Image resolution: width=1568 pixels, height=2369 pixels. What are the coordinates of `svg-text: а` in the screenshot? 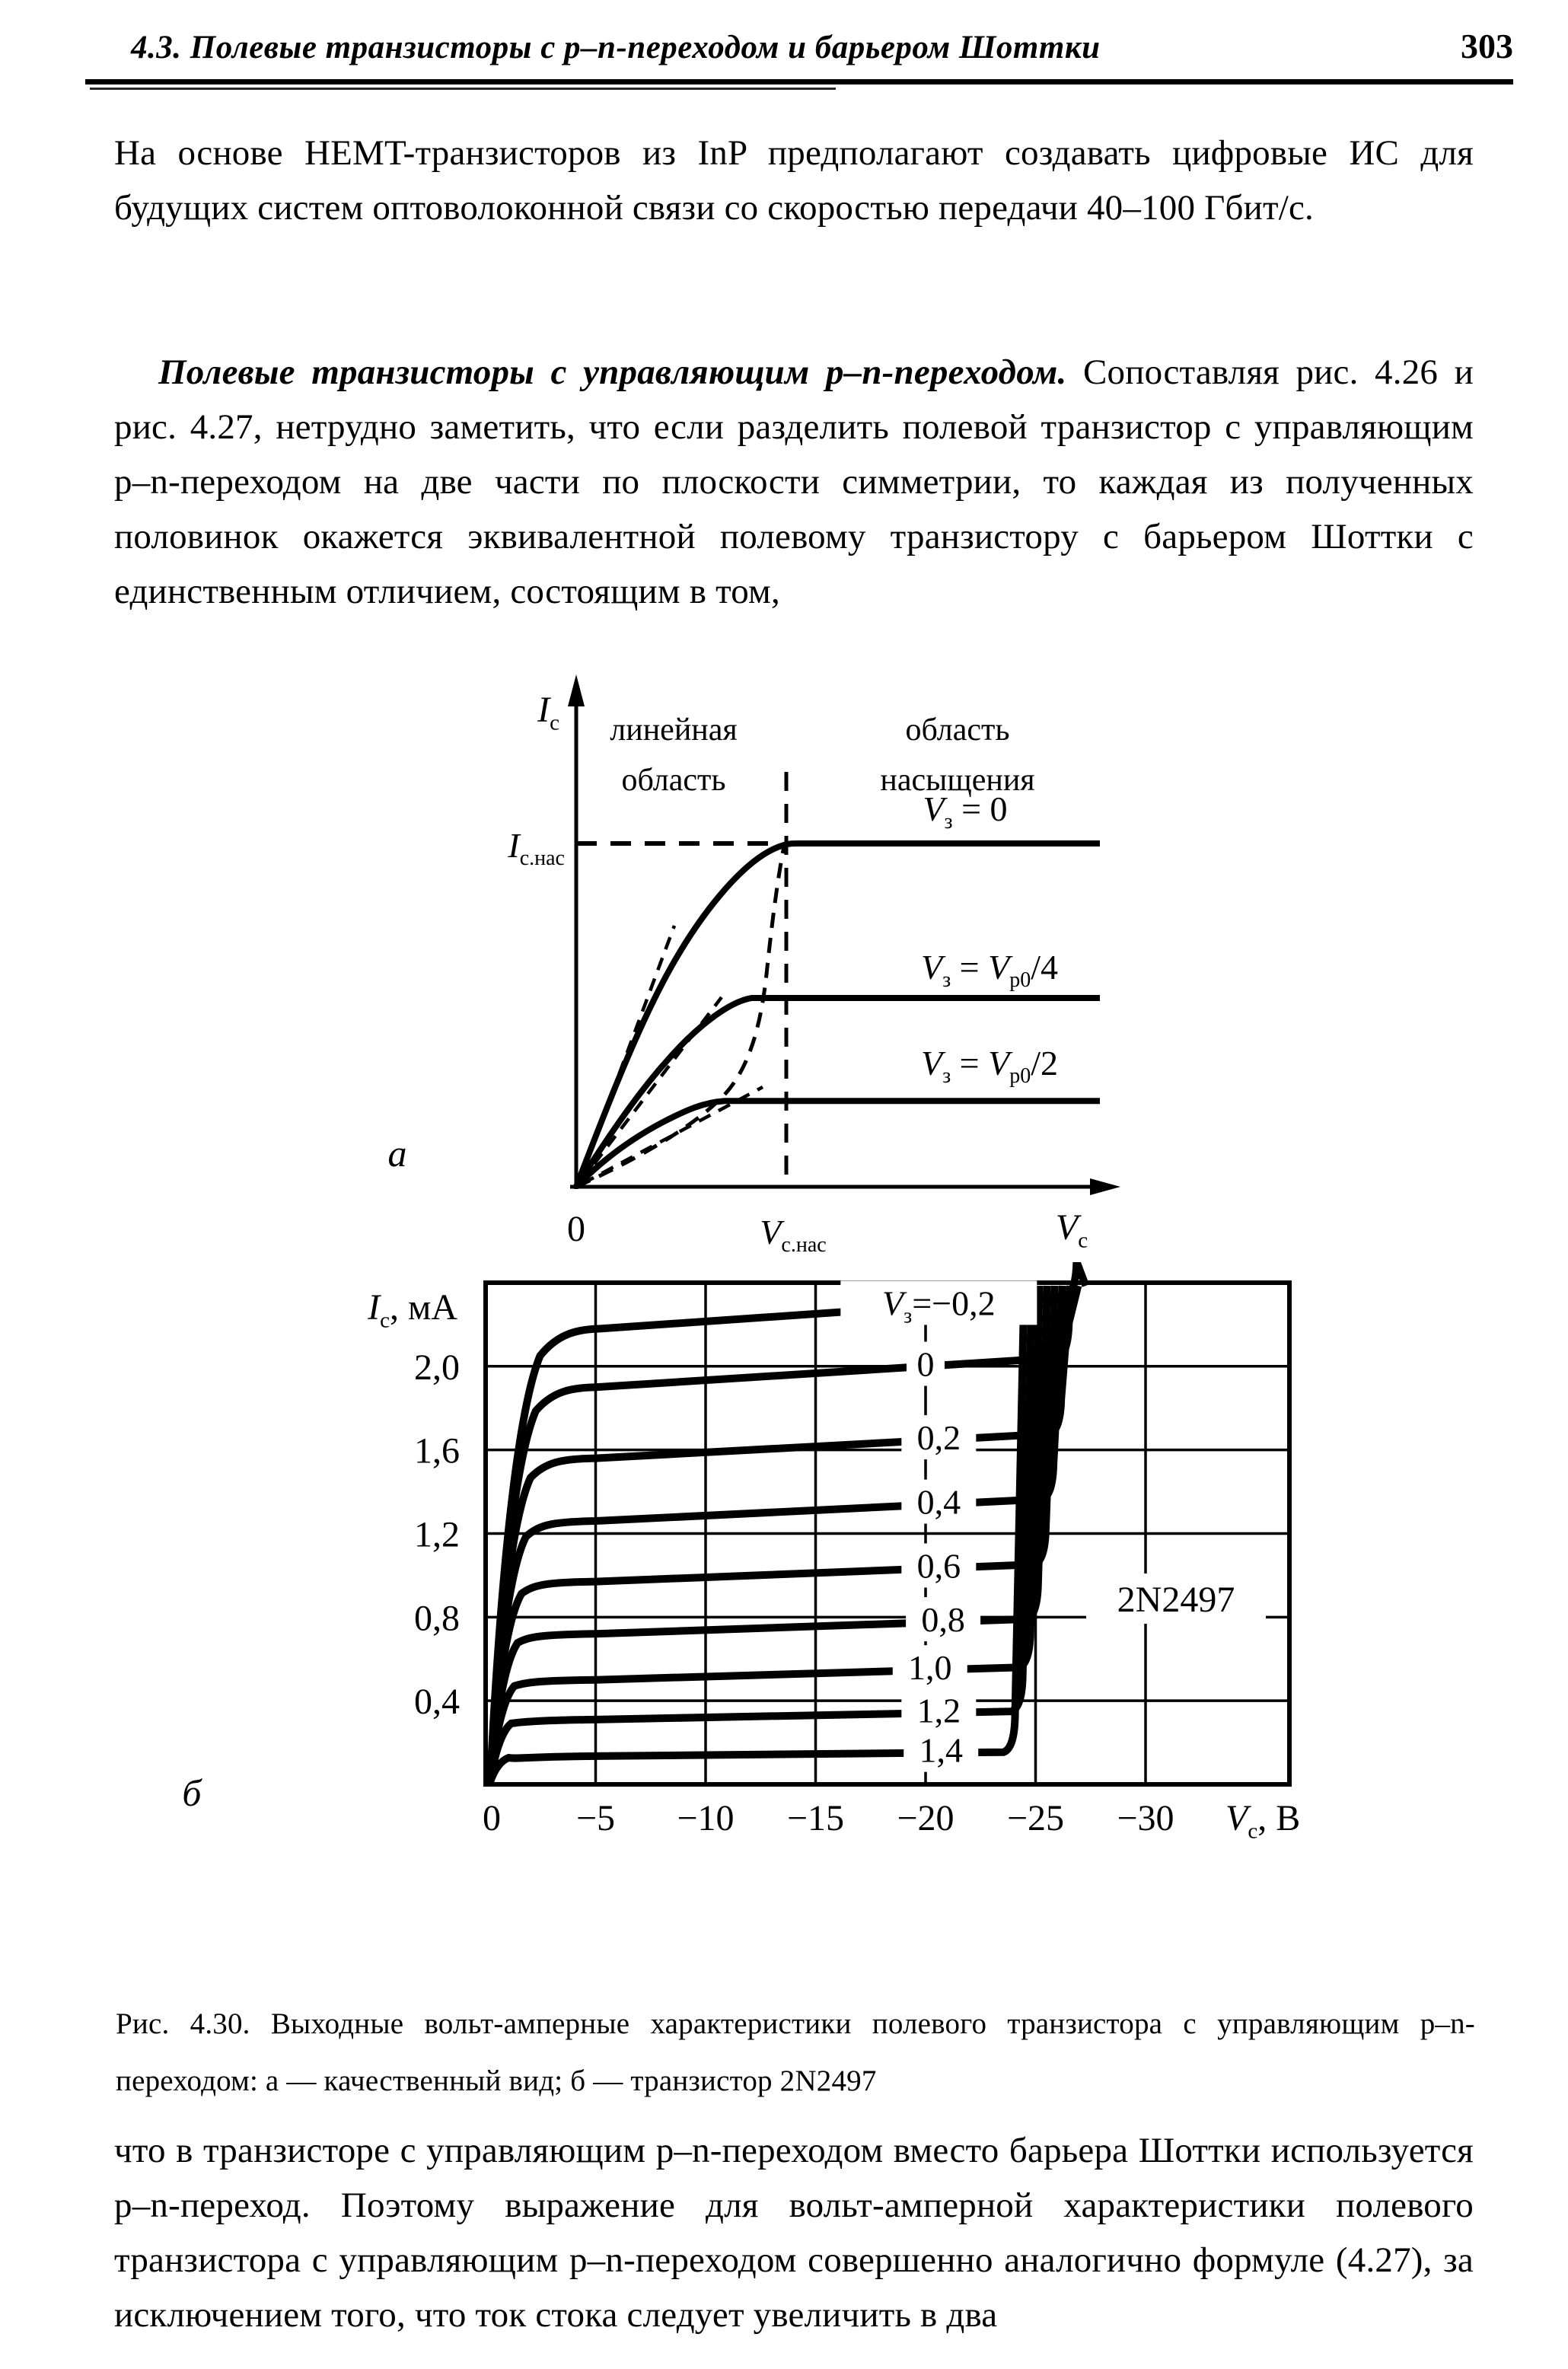 It's located at (397, 1153).